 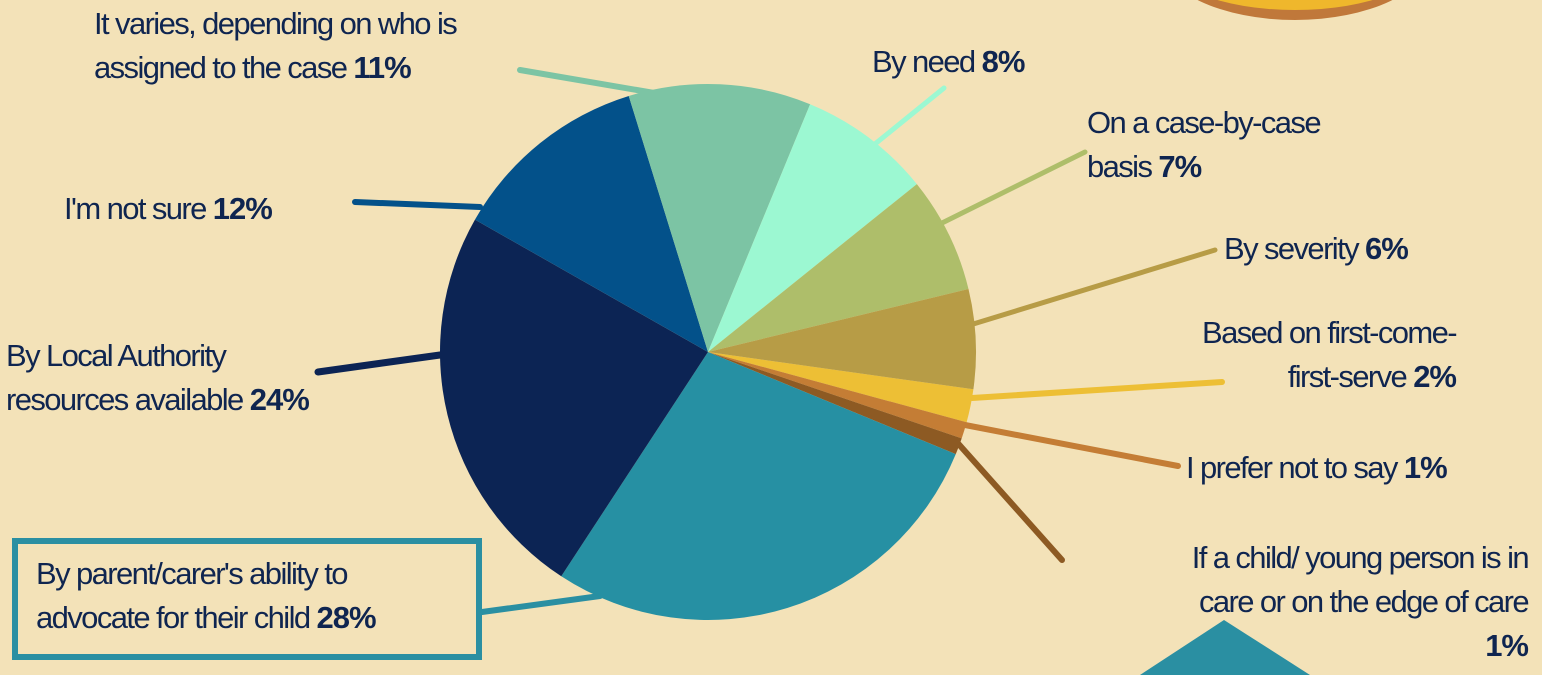 What do you see at coordinates (1204, 144) in the screenshot?
I see `label-case-by-case: On a case-by-case basis 7%` at bounding box center [1204, 144].